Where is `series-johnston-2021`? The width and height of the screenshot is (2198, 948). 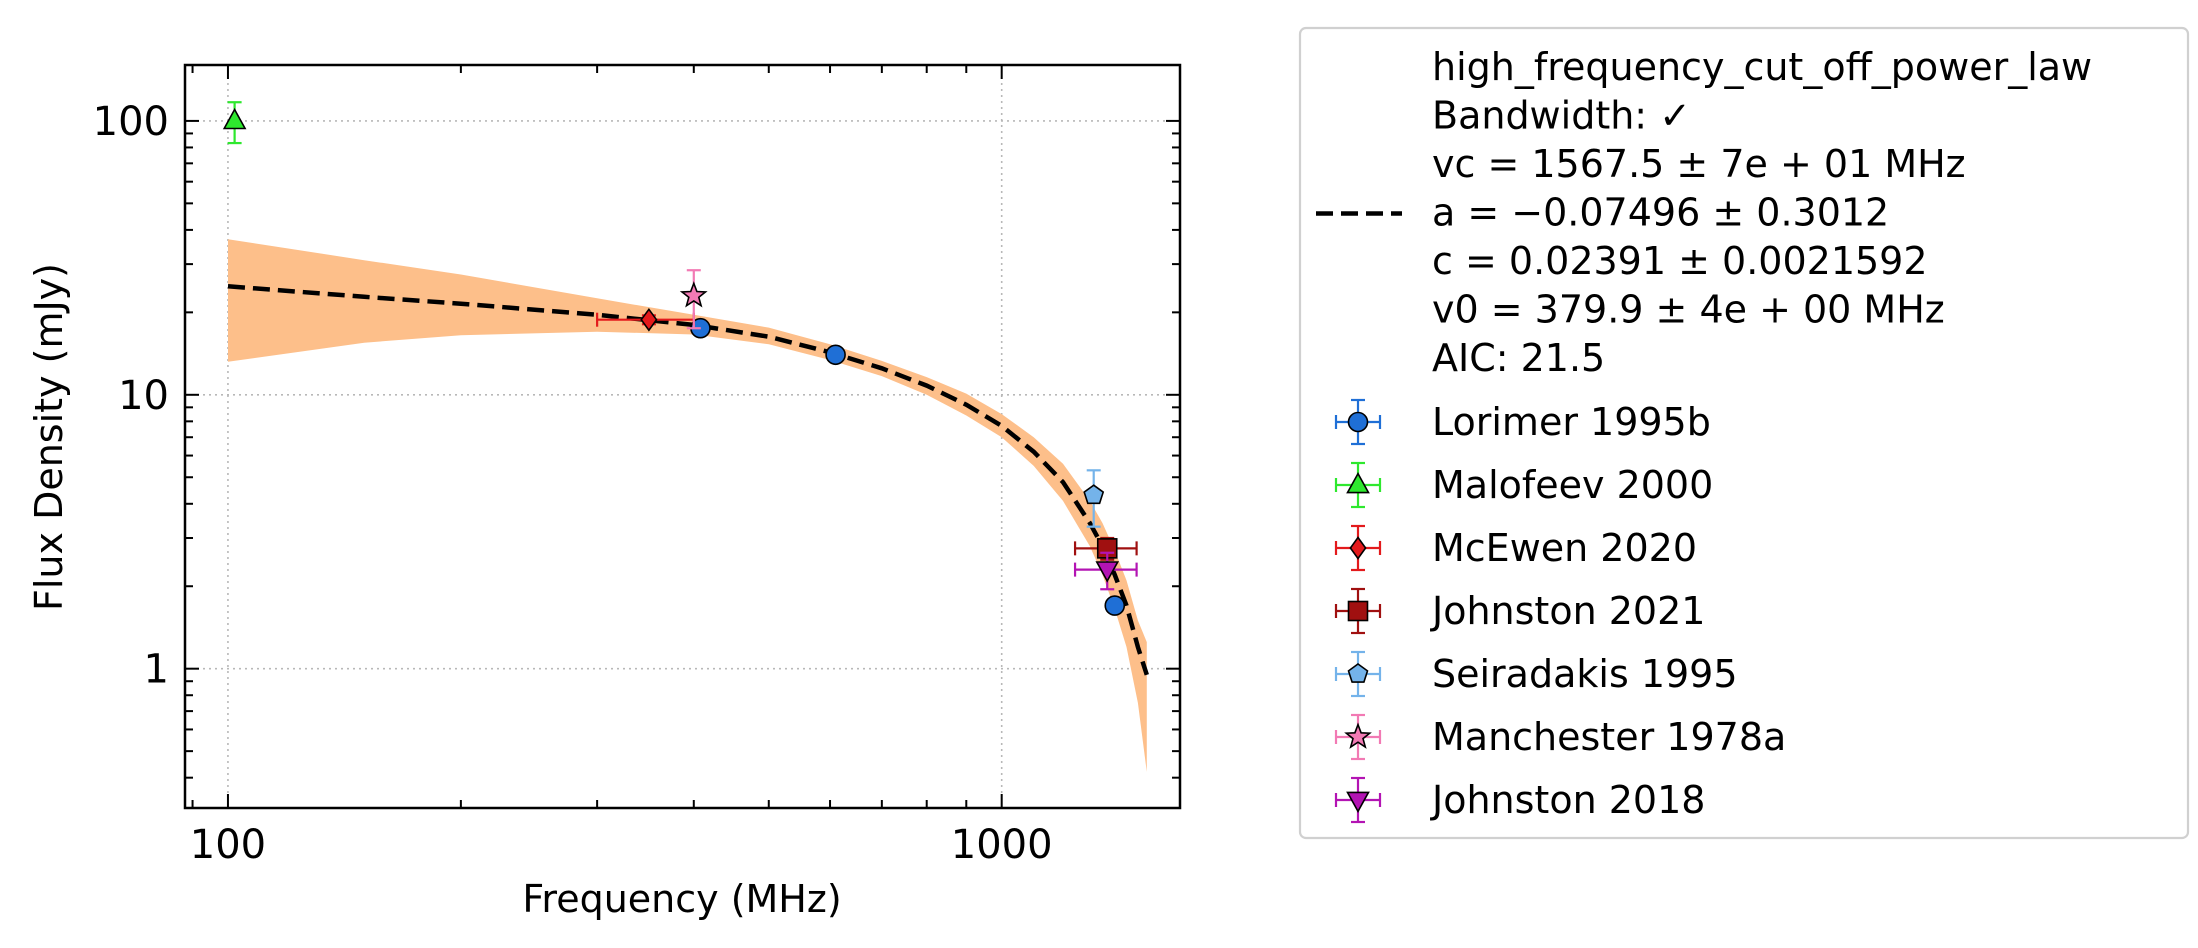
series-johnston-2021 is located at coordinates (1105, 548).